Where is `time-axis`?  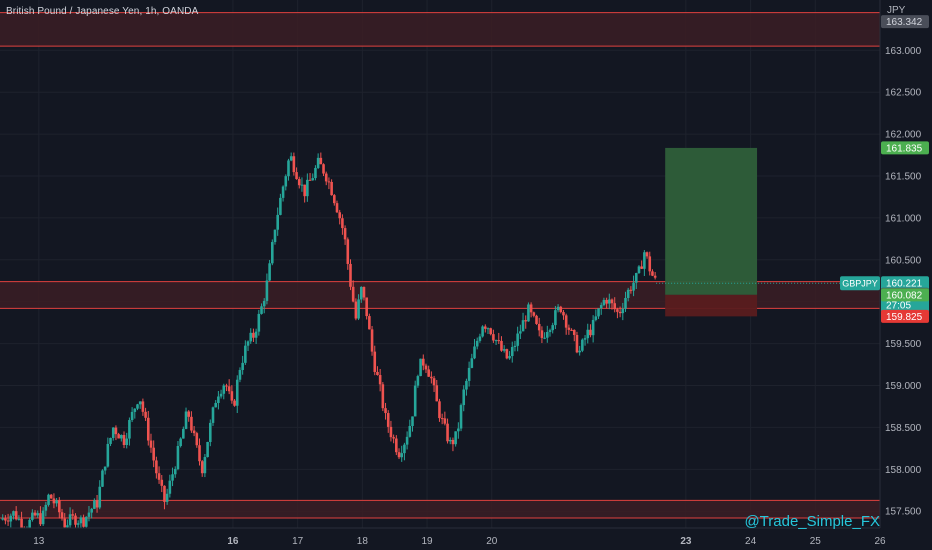 time-axis is located at coordinates (466, 539).